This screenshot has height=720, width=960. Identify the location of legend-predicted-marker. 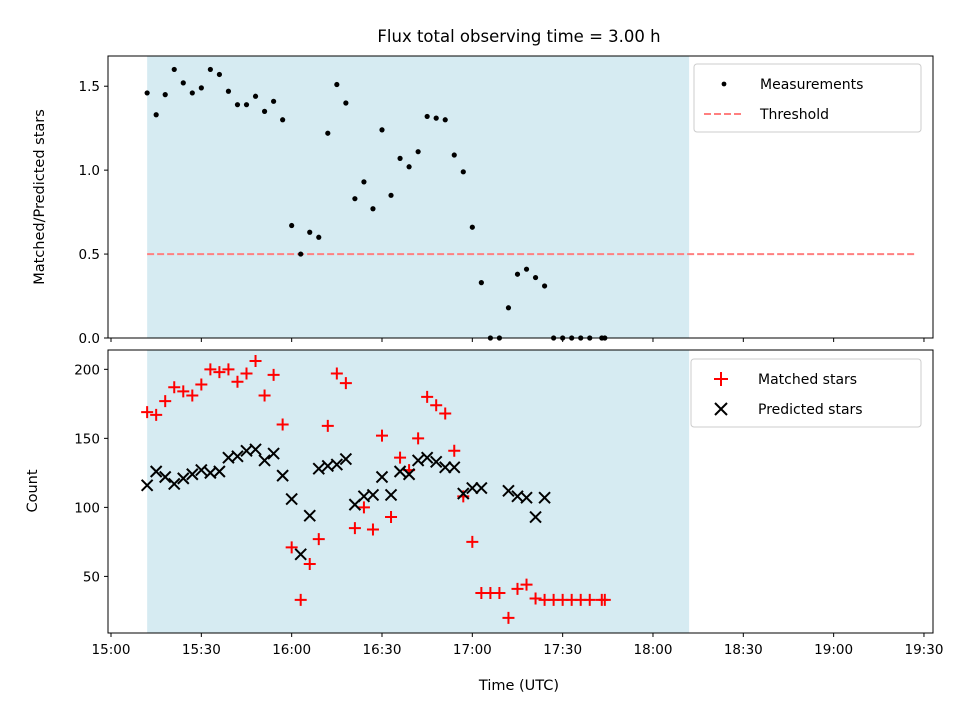
(721, 409).